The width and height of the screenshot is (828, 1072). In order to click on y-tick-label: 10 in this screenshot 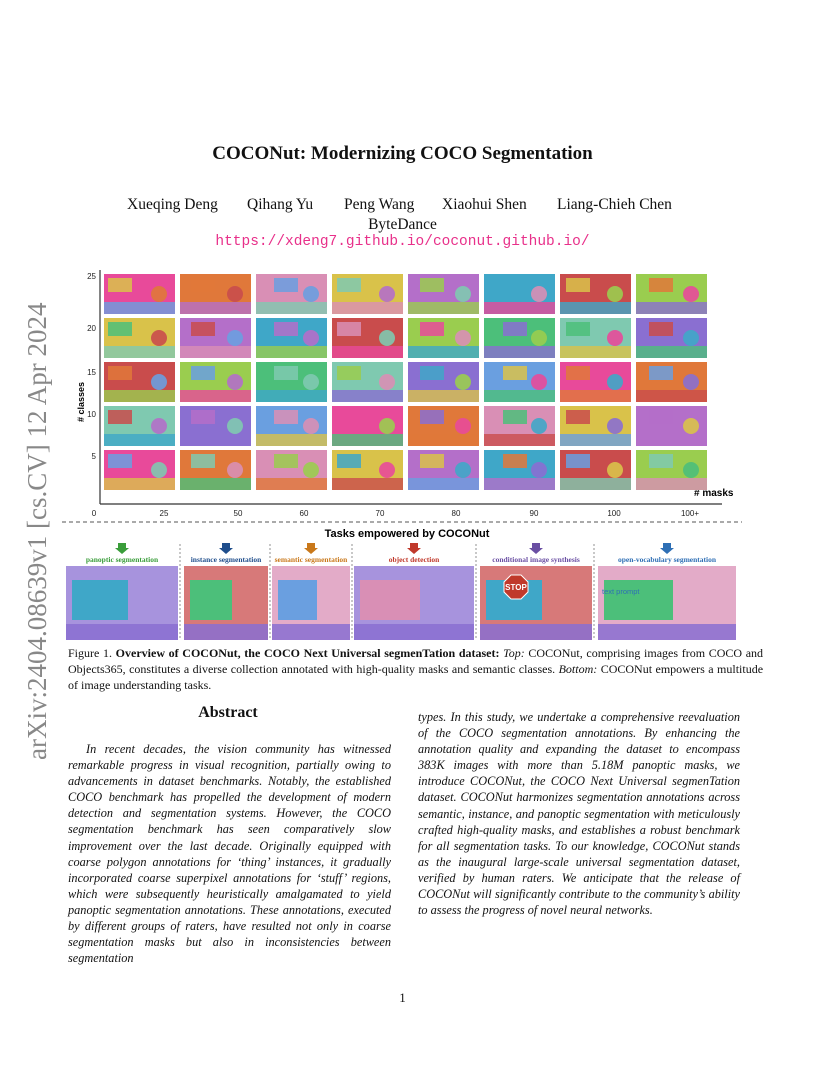, I will do `click(91, 414)`.